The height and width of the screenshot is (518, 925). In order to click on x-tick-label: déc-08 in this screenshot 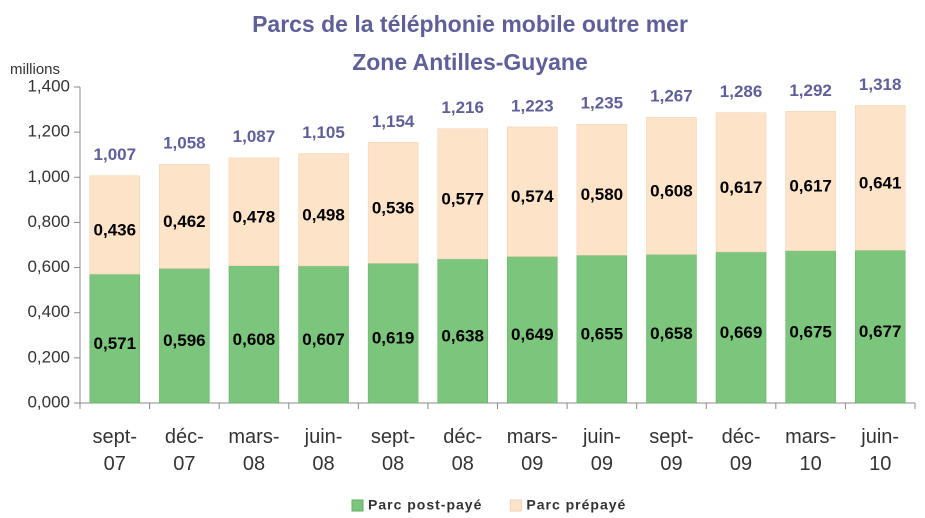, I will do `click(463, 450)`.